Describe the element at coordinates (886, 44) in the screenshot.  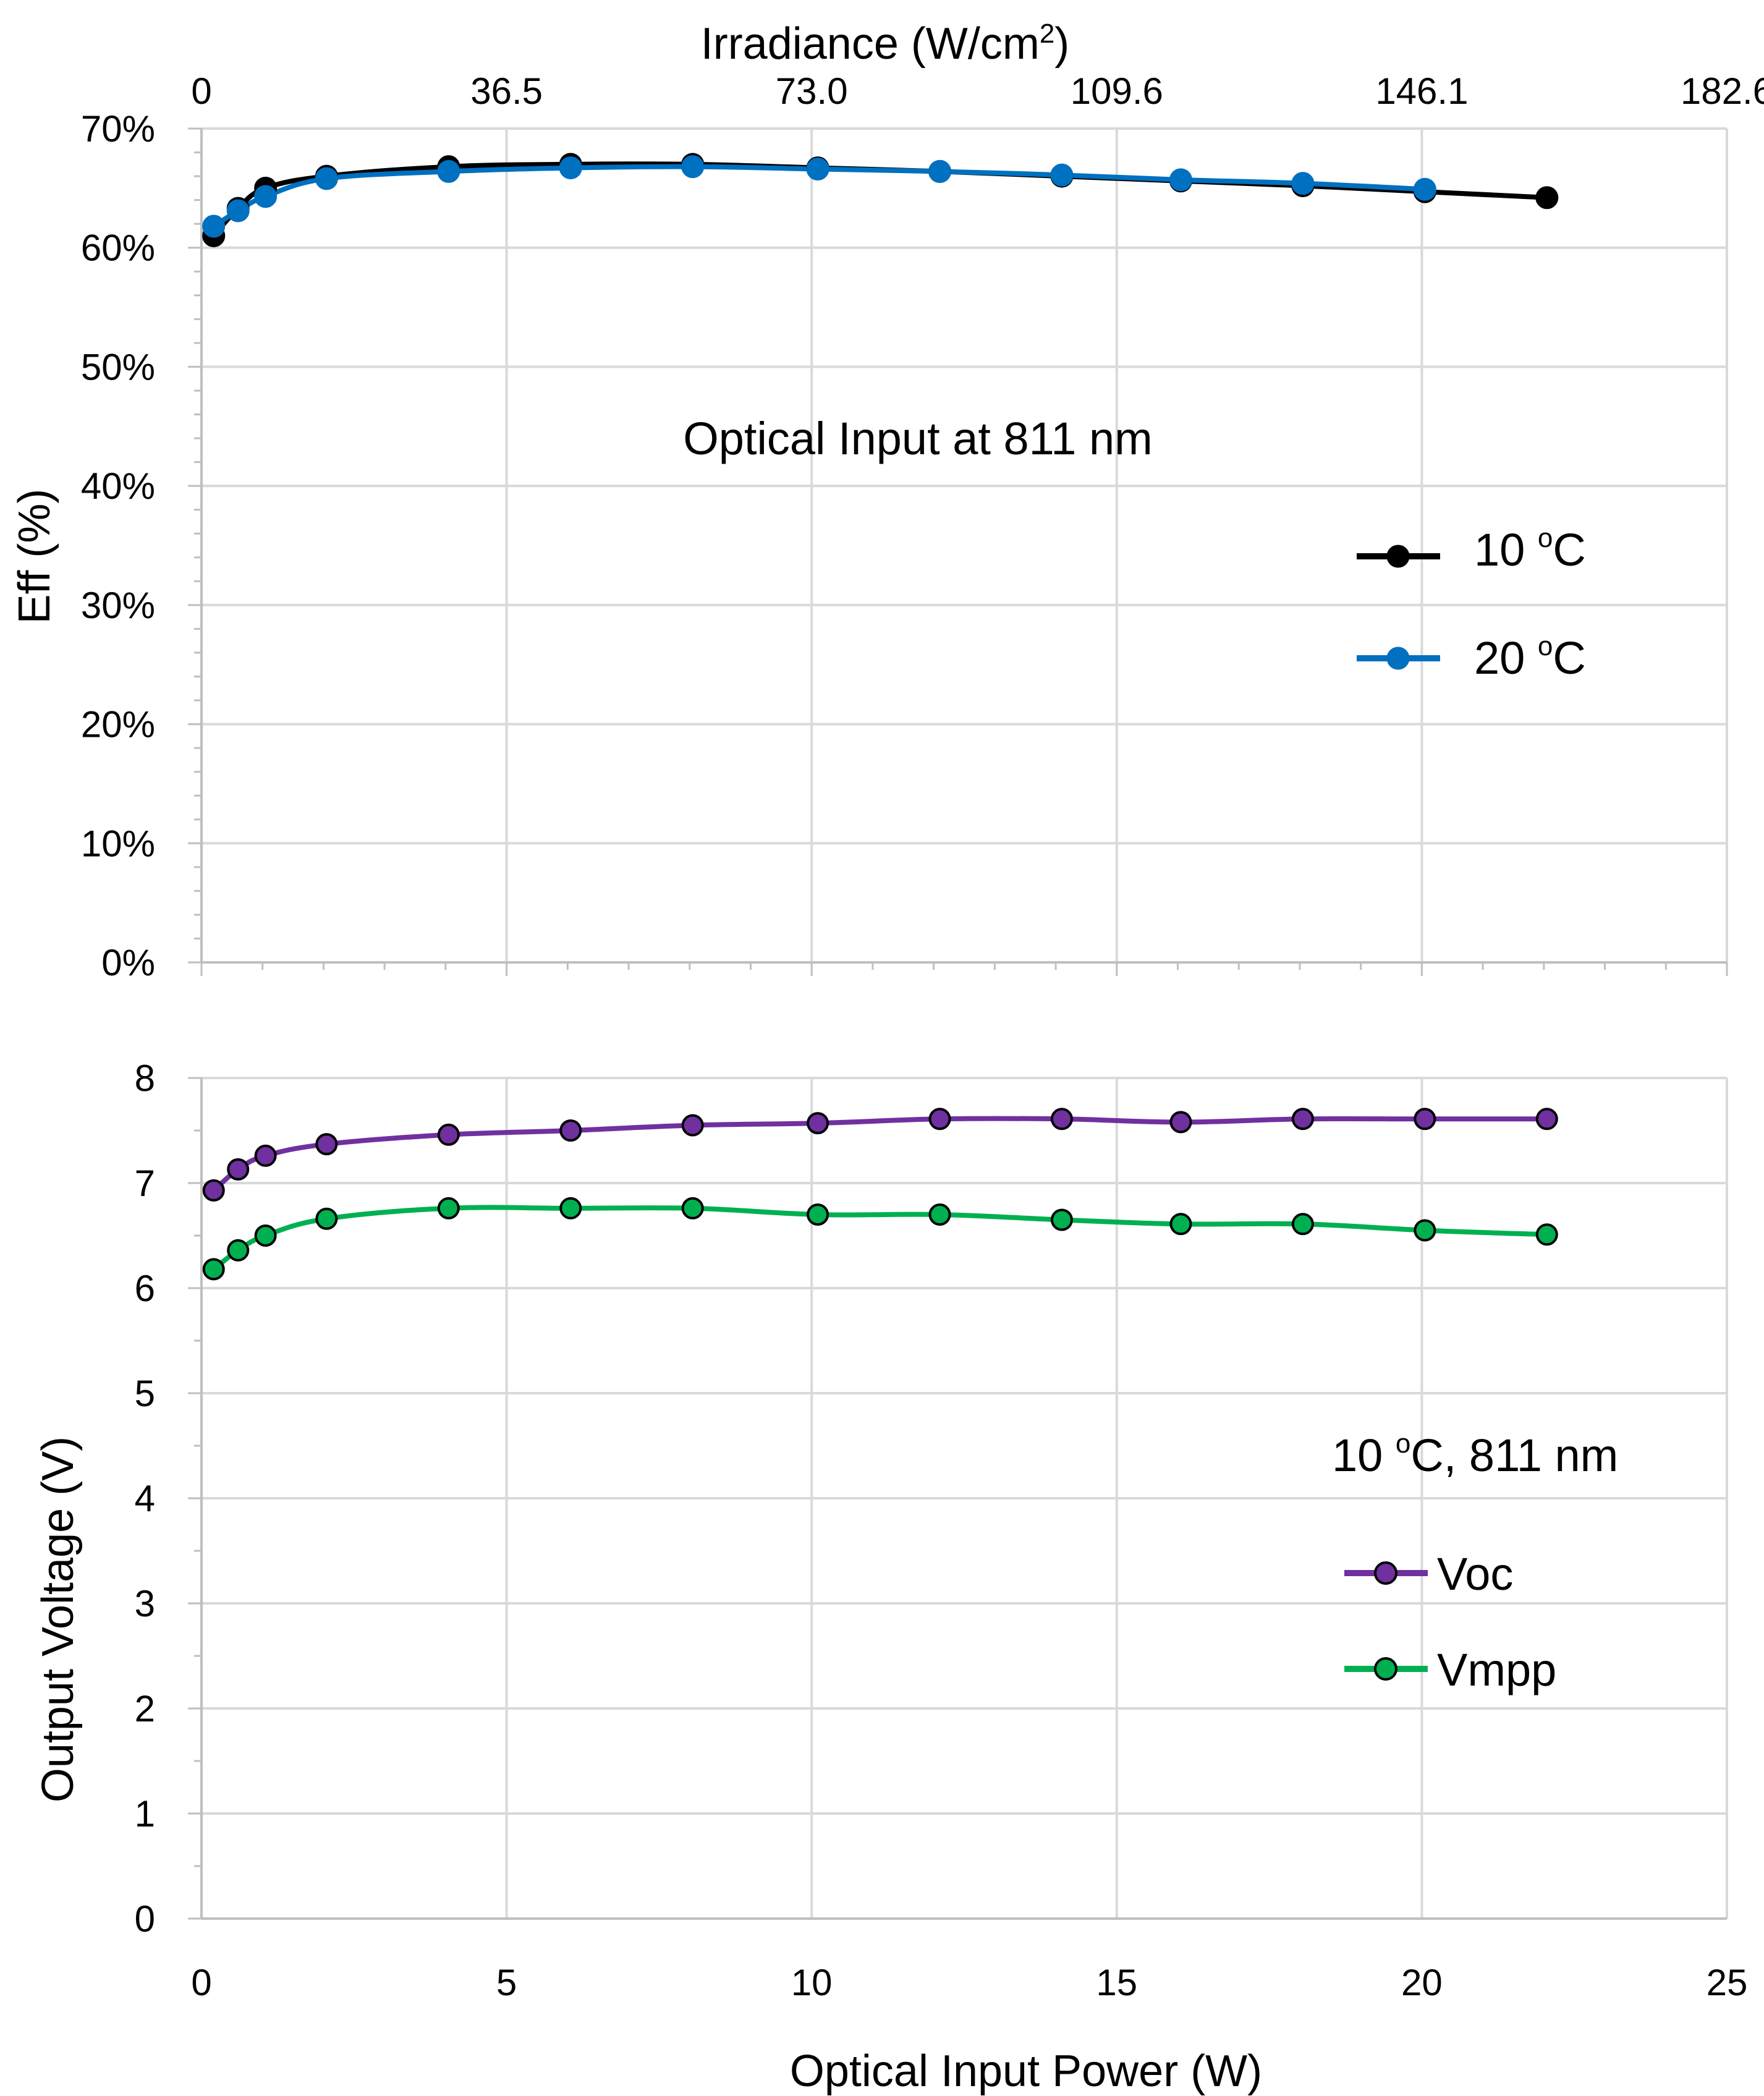
I see `irradiance-axis-title: Irradiance (W/cm2)` at that location.